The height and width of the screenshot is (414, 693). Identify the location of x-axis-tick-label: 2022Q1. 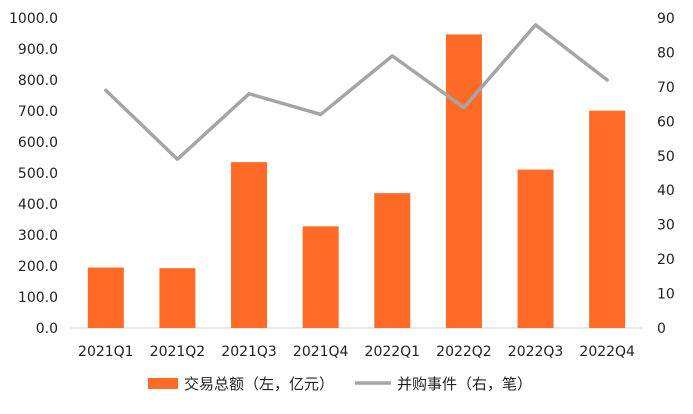
(393, 352).